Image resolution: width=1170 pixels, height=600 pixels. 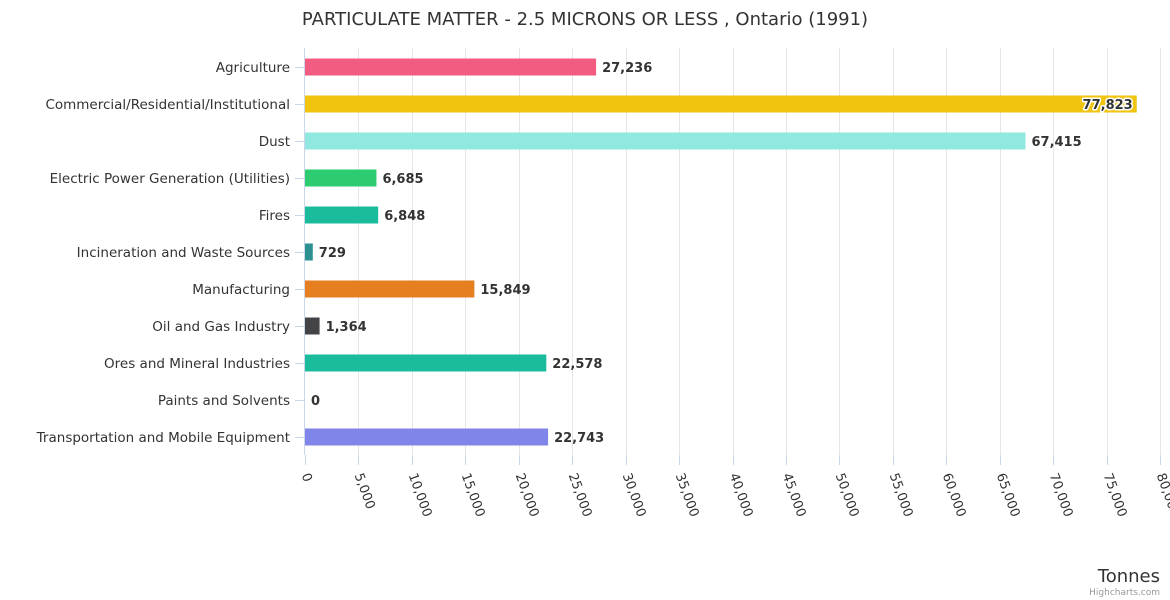 I want to click on category-label: Agriculture, so click(x=253, y=68).